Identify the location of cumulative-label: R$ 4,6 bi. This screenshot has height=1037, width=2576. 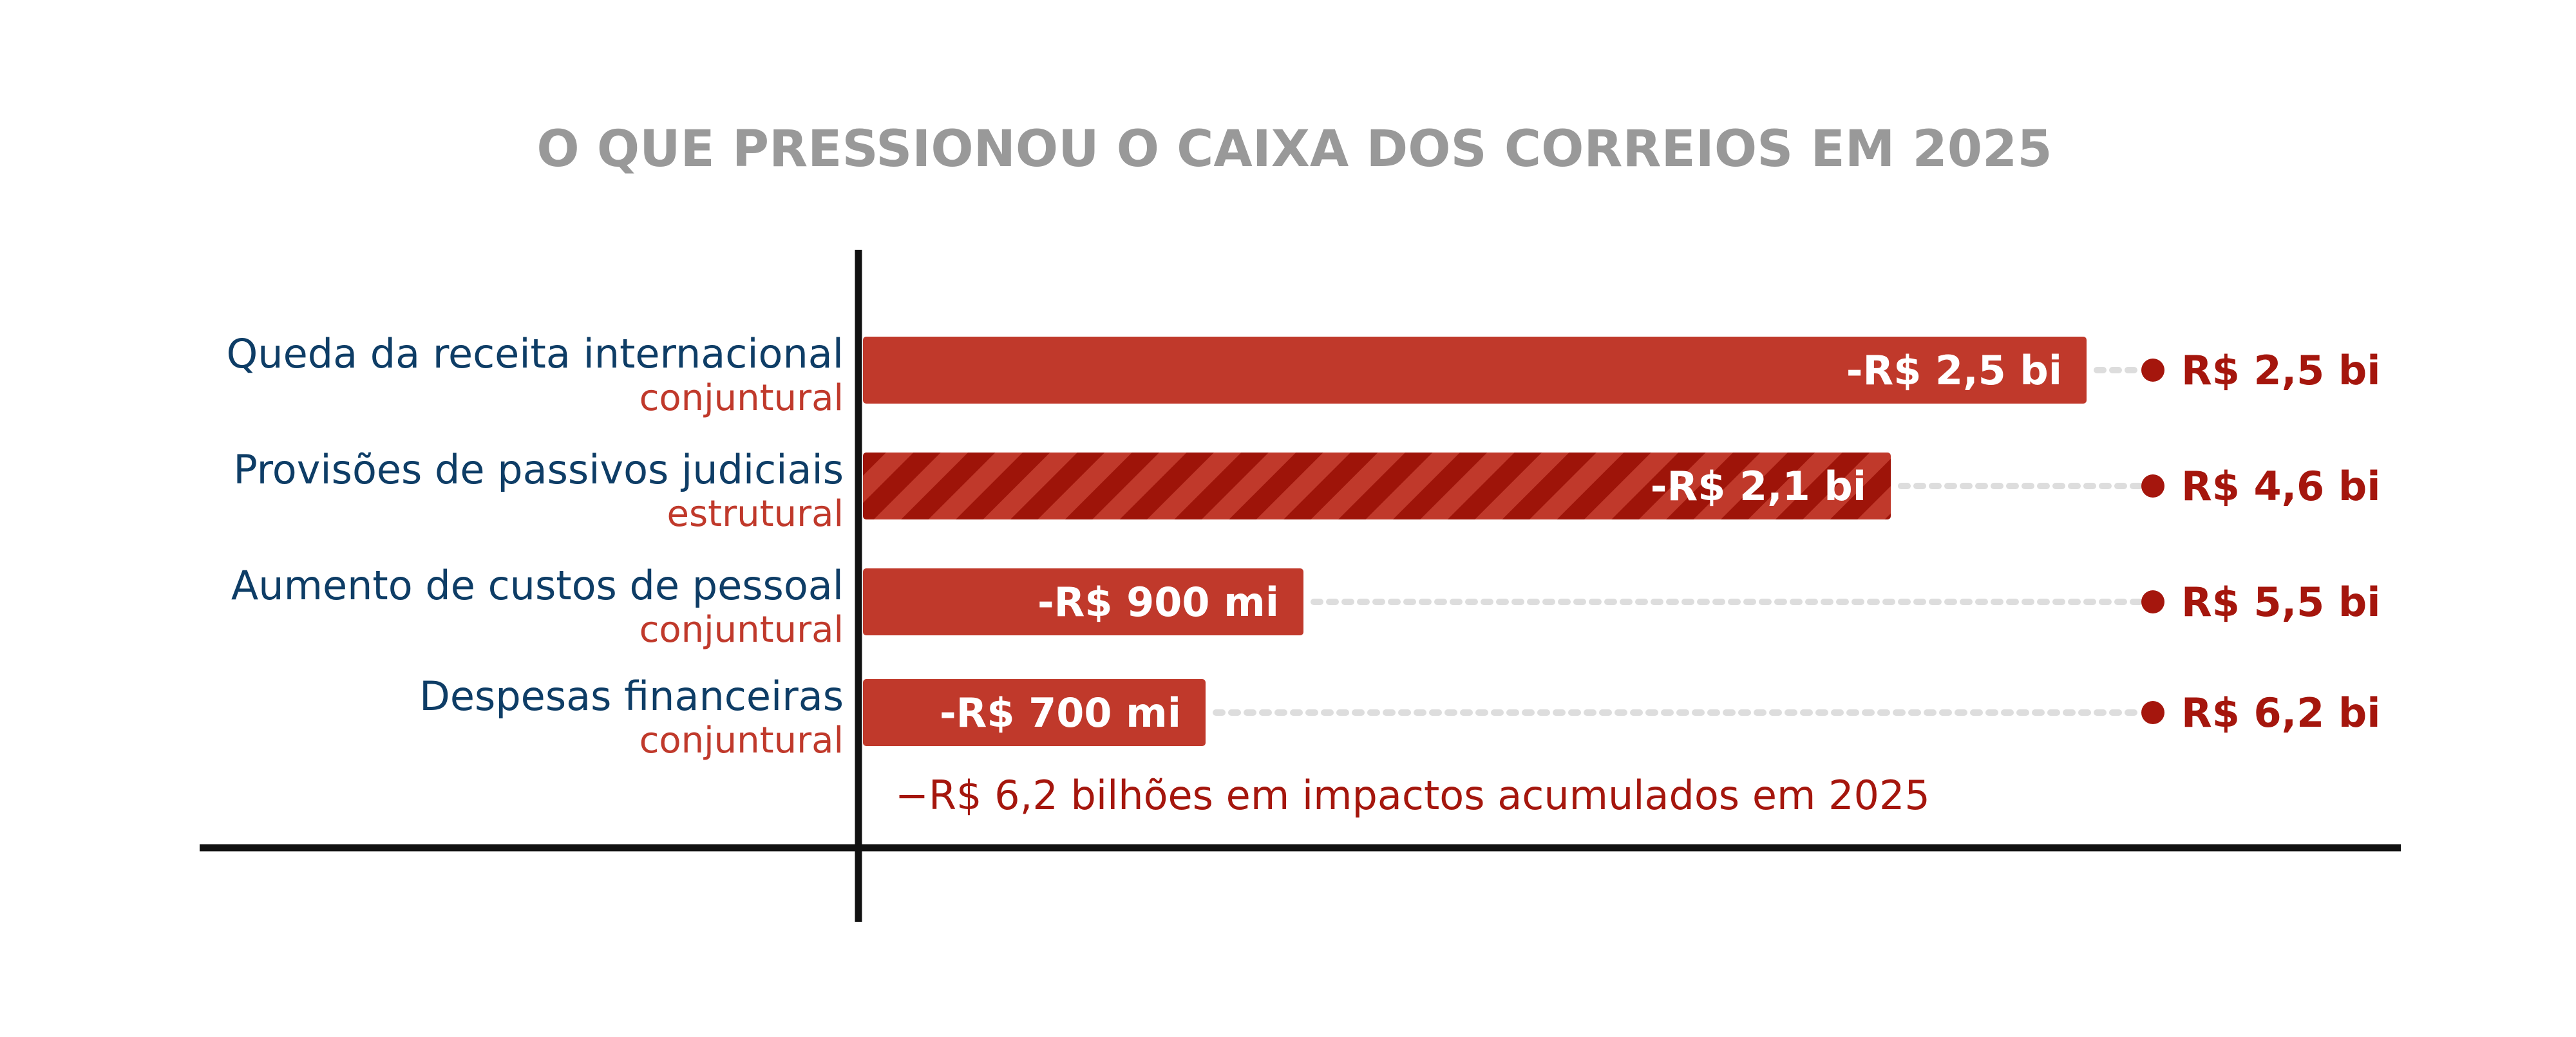
(2281, 487).